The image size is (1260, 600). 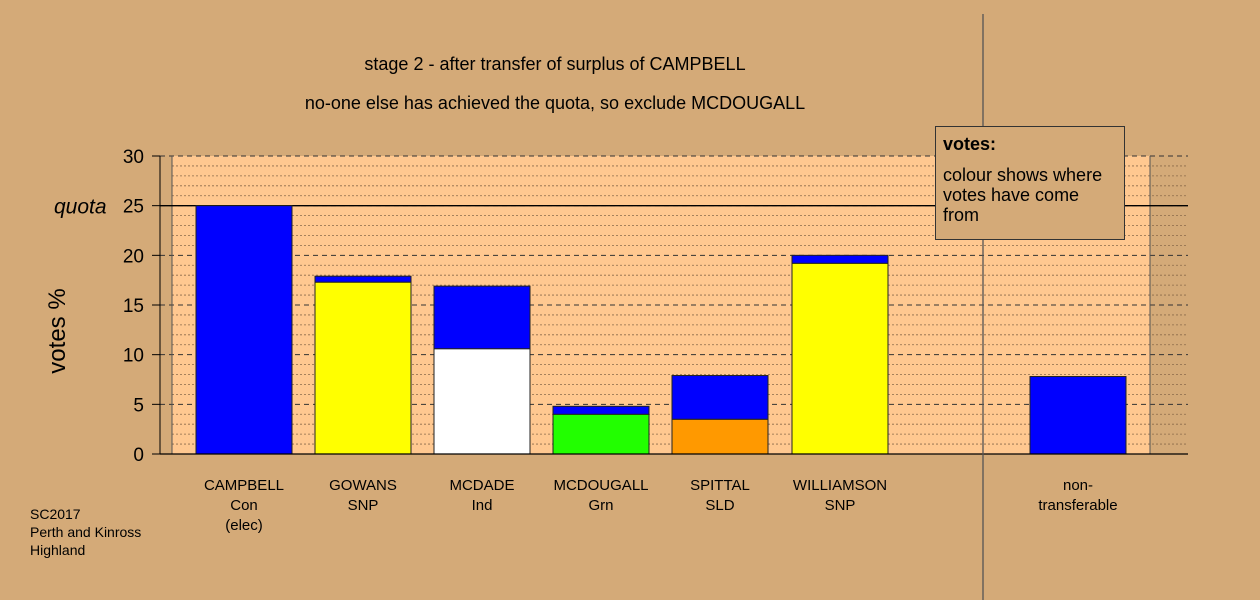 What do you see at coordinates (133, 157) in the screenshot?
I see `y-tick-label: 30` at bounding box center [133, 157].